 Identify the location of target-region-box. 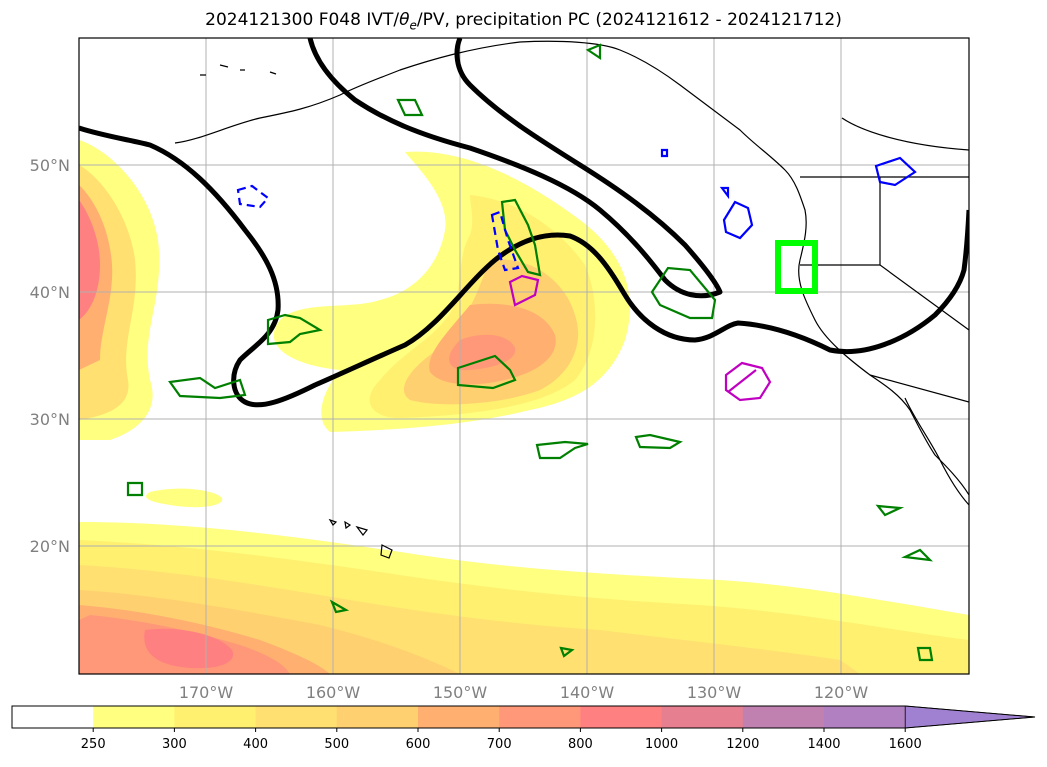
(796, 267).